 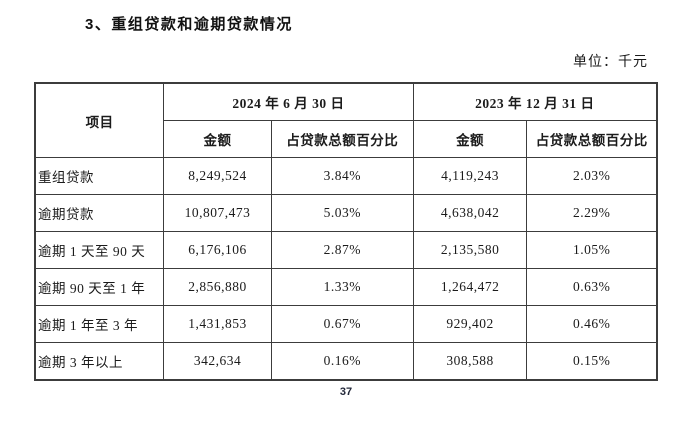 What do you see at coordinates (217, 213) in the screenshot?
I see `cell-value: 10,807,473` at bounding box center [217, 213].